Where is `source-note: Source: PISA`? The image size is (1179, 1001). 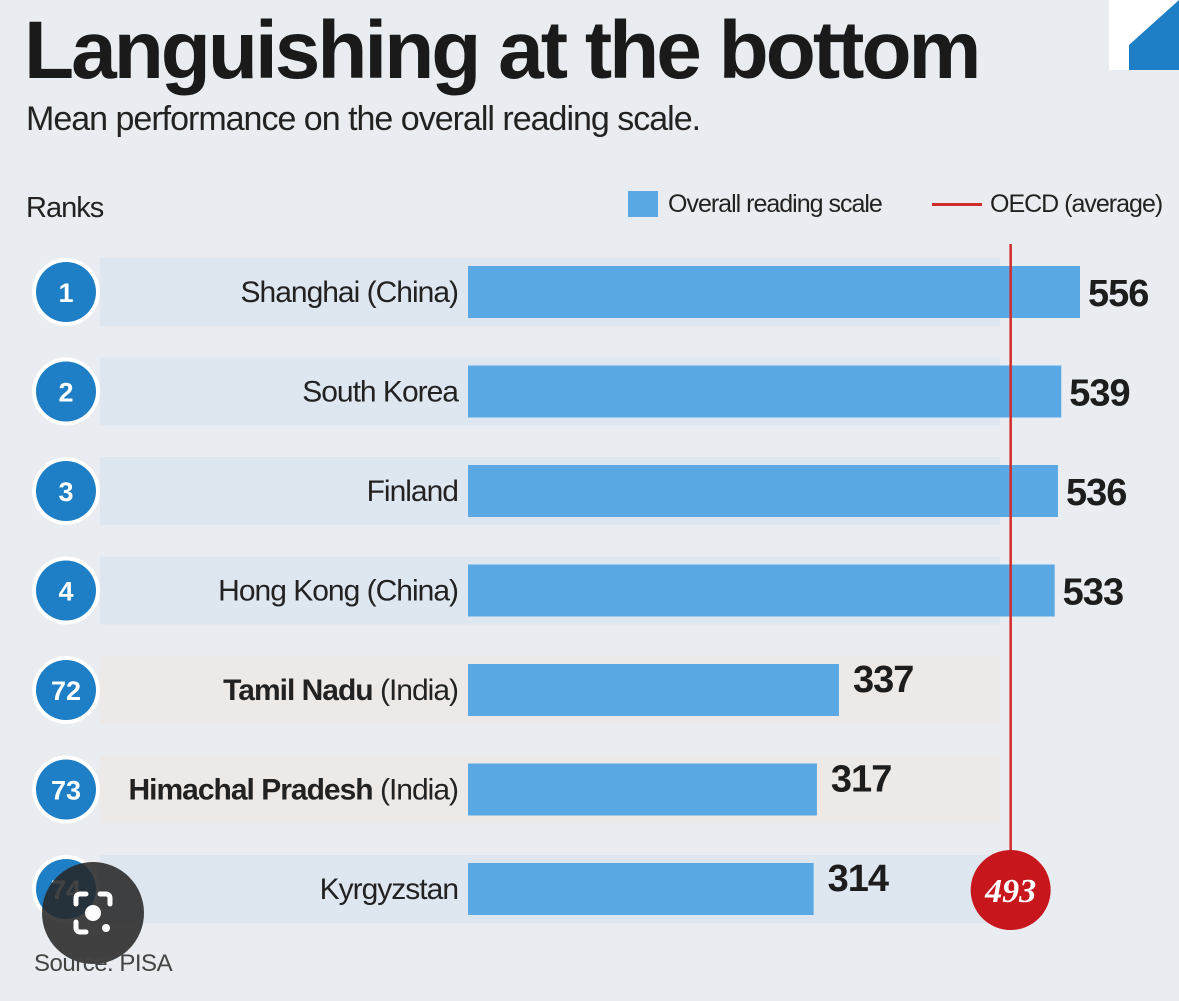 source-note: Source: PISA is located at coordinates (103, 963).